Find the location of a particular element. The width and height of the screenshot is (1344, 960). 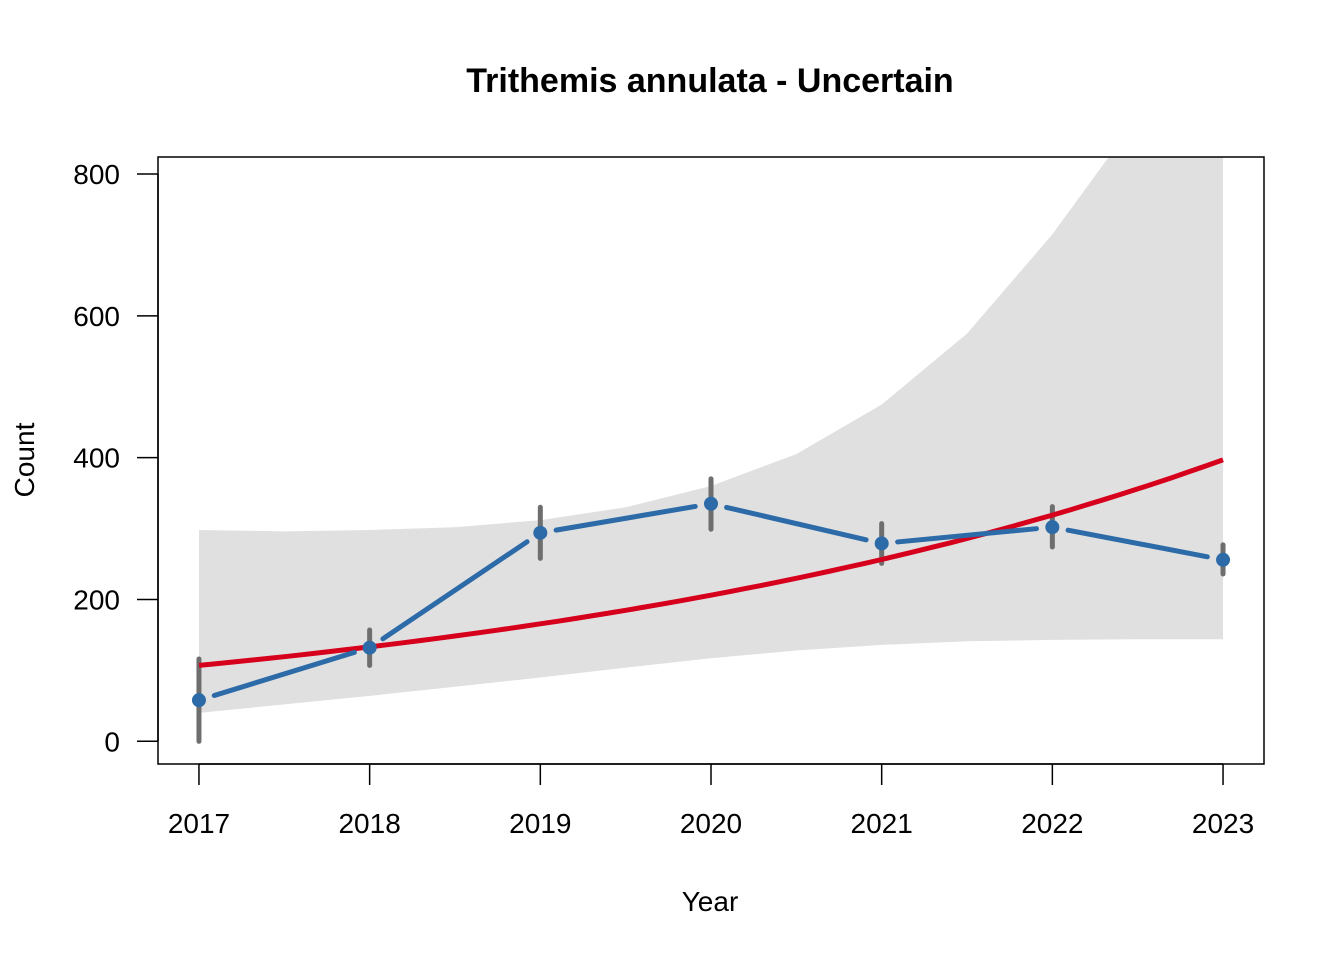

observed-point-2023 is located at coordinates (1223, 559).